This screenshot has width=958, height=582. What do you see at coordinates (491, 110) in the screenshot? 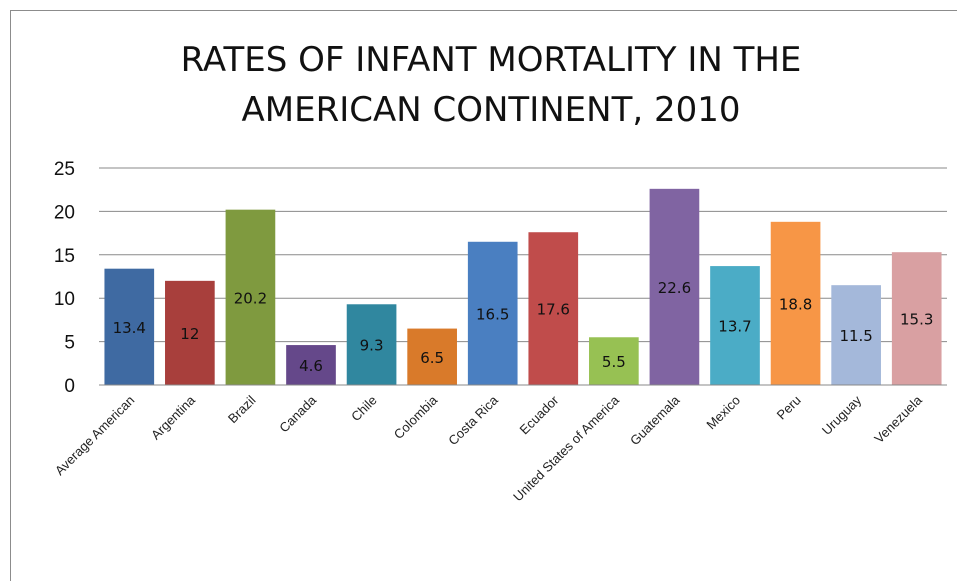
I see `chart-title-line-2: AMERICAN CONTINENT, 2010` at bounding box center [491, 110].